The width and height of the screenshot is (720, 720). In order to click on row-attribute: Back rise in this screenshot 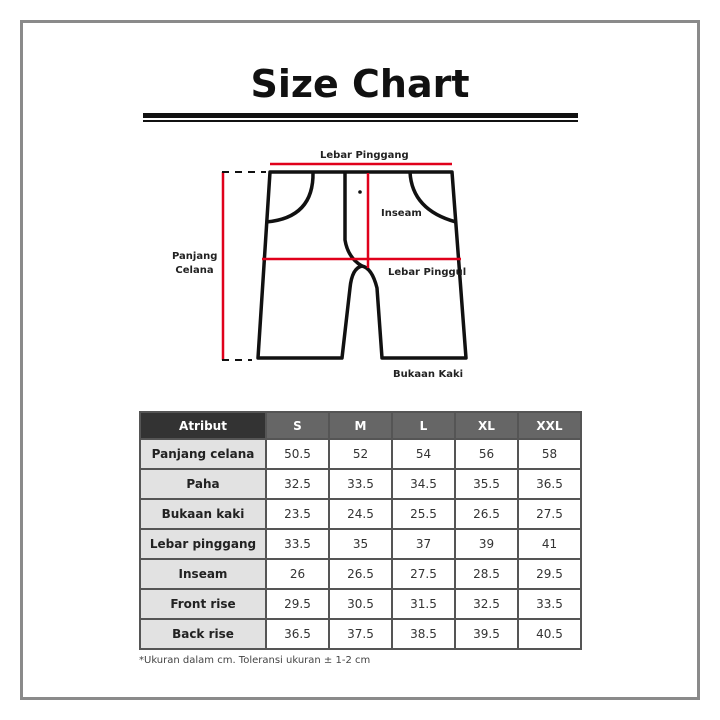, I will do `click(203, 634)`.